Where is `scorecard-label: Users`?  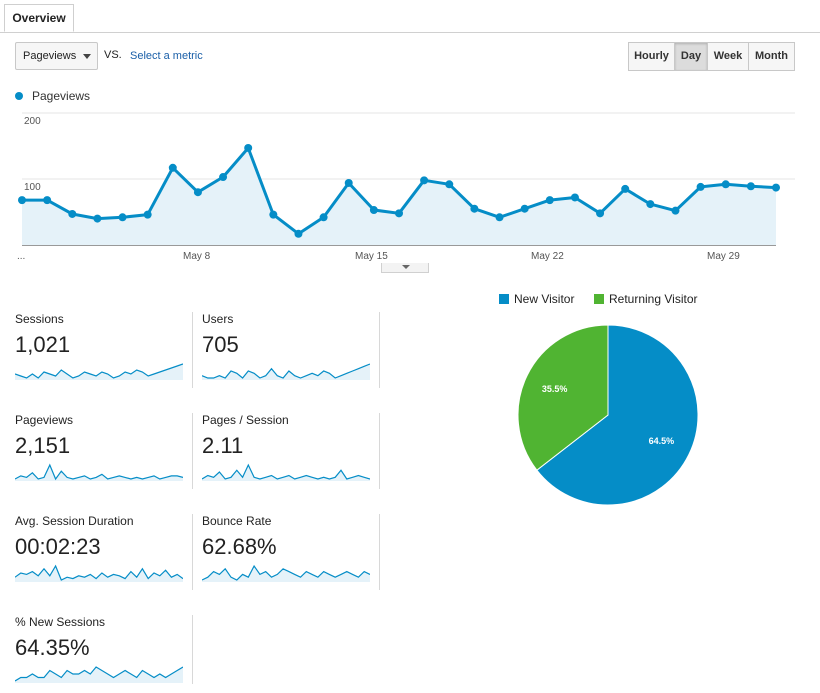 scorecard-label: Users is located at coordinates (218, 319).